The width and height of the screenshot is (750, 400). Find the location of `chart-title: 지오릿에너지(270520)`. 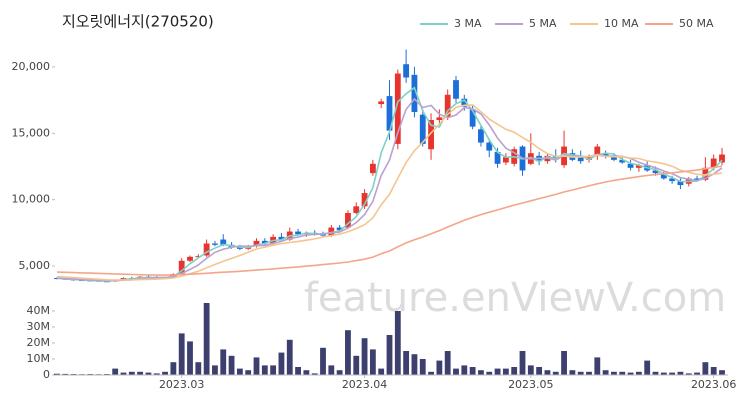

chart-title: 지오릿에너지(270520) is located at coordinates (138, 22).